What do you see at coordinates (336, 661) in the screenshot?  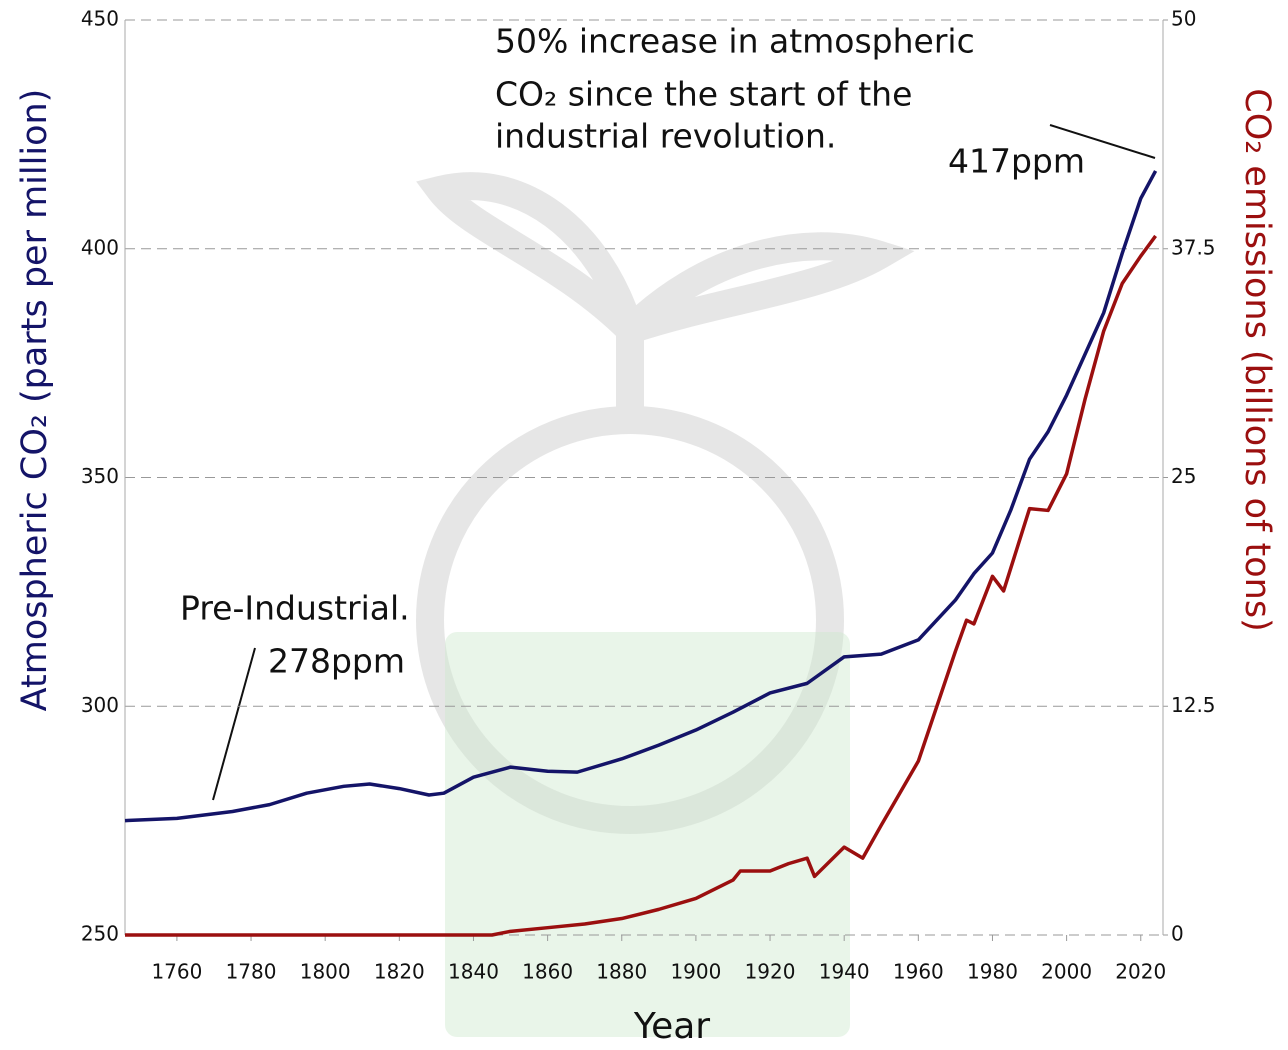 I see `annotation: 278ppm` at bounding box center [336, 661].